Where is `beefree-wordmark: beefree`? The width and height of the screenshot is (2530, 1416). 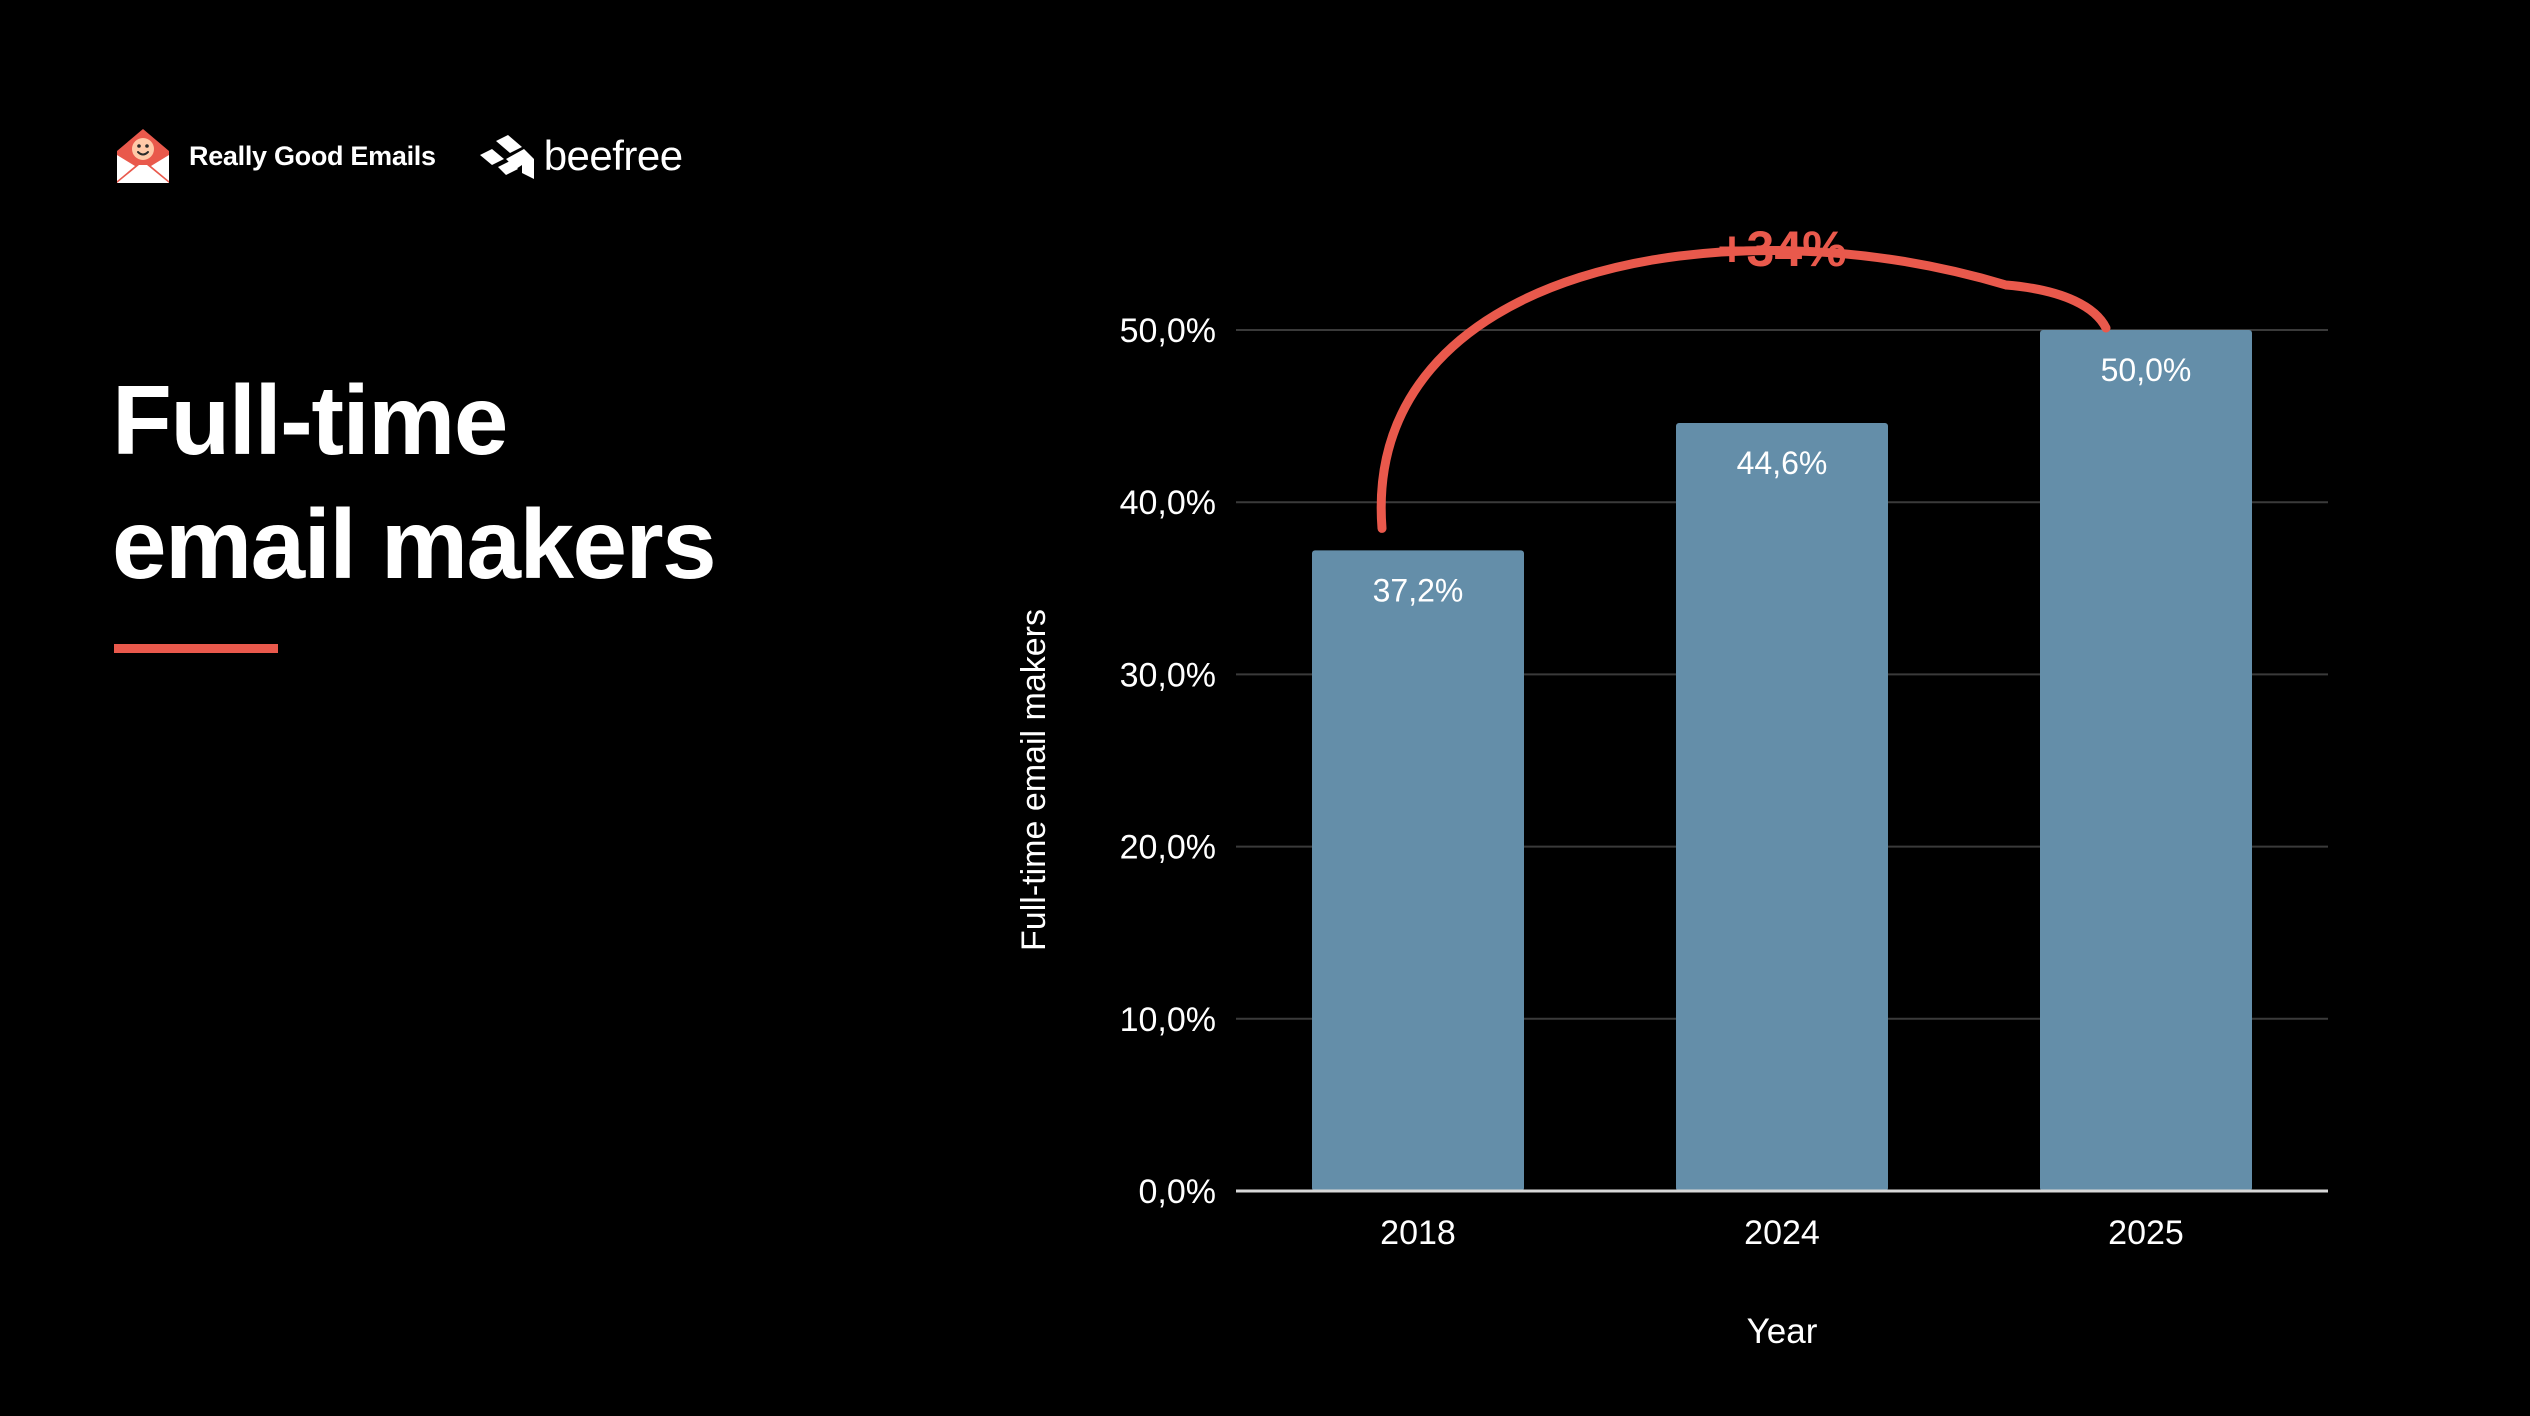
beefree-wordmark: beefree is located at coordinates (613, 155).